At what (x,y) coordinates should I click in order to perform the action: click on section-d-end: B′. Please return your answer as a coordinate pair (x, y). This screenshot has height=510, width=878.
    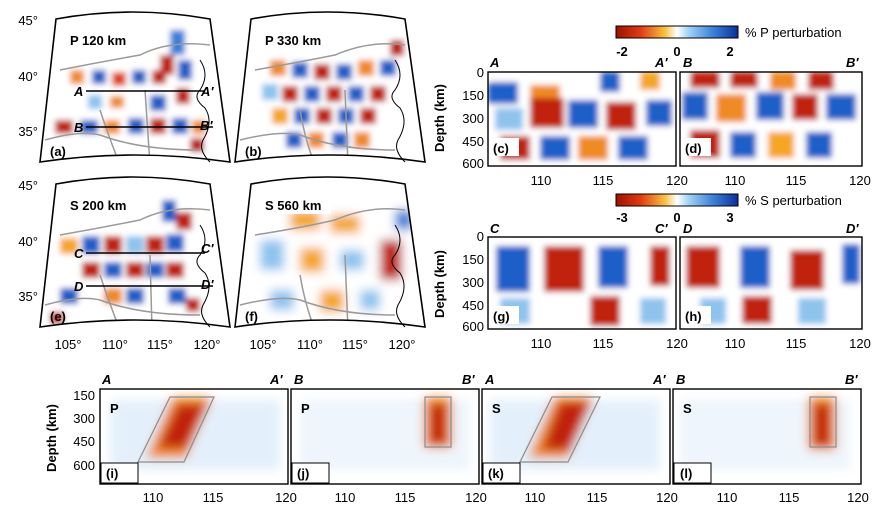
    Looking at the image, I should click on (852, 62).